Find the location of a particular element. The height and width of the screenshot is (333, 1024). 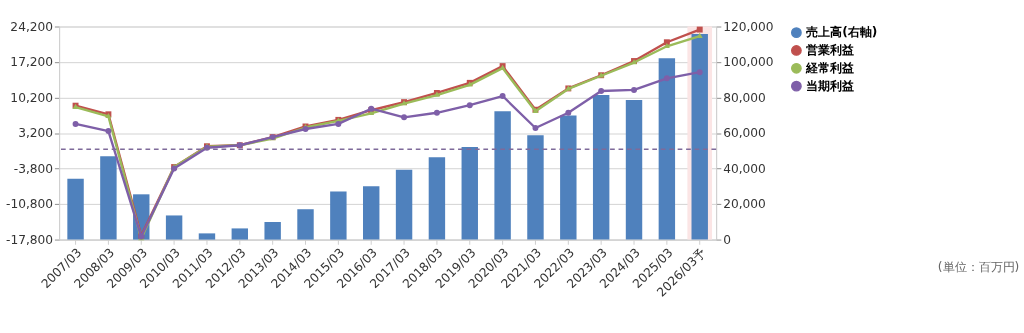

y2-tick-label: 100,000 is located at coordinates (748, 62).